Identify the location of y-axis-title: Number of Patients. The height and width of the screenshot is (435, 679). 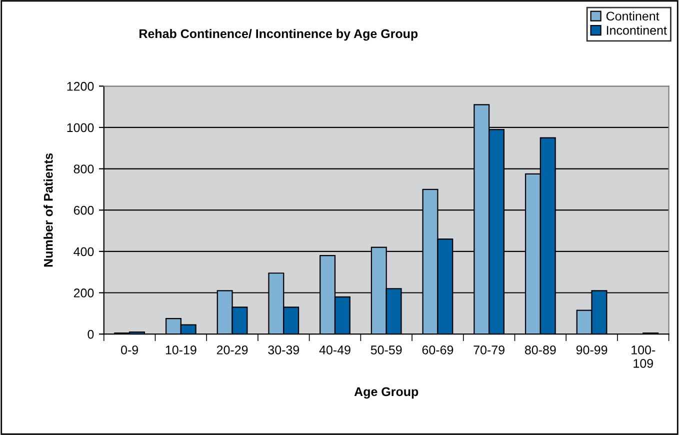
(48, 210).